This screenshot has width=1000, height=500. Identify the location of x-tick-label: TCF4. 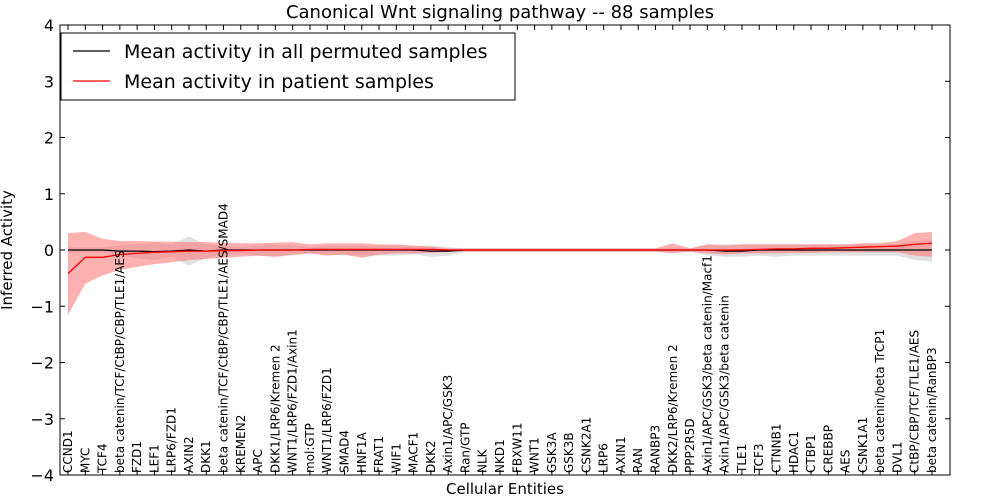
(103, 458).